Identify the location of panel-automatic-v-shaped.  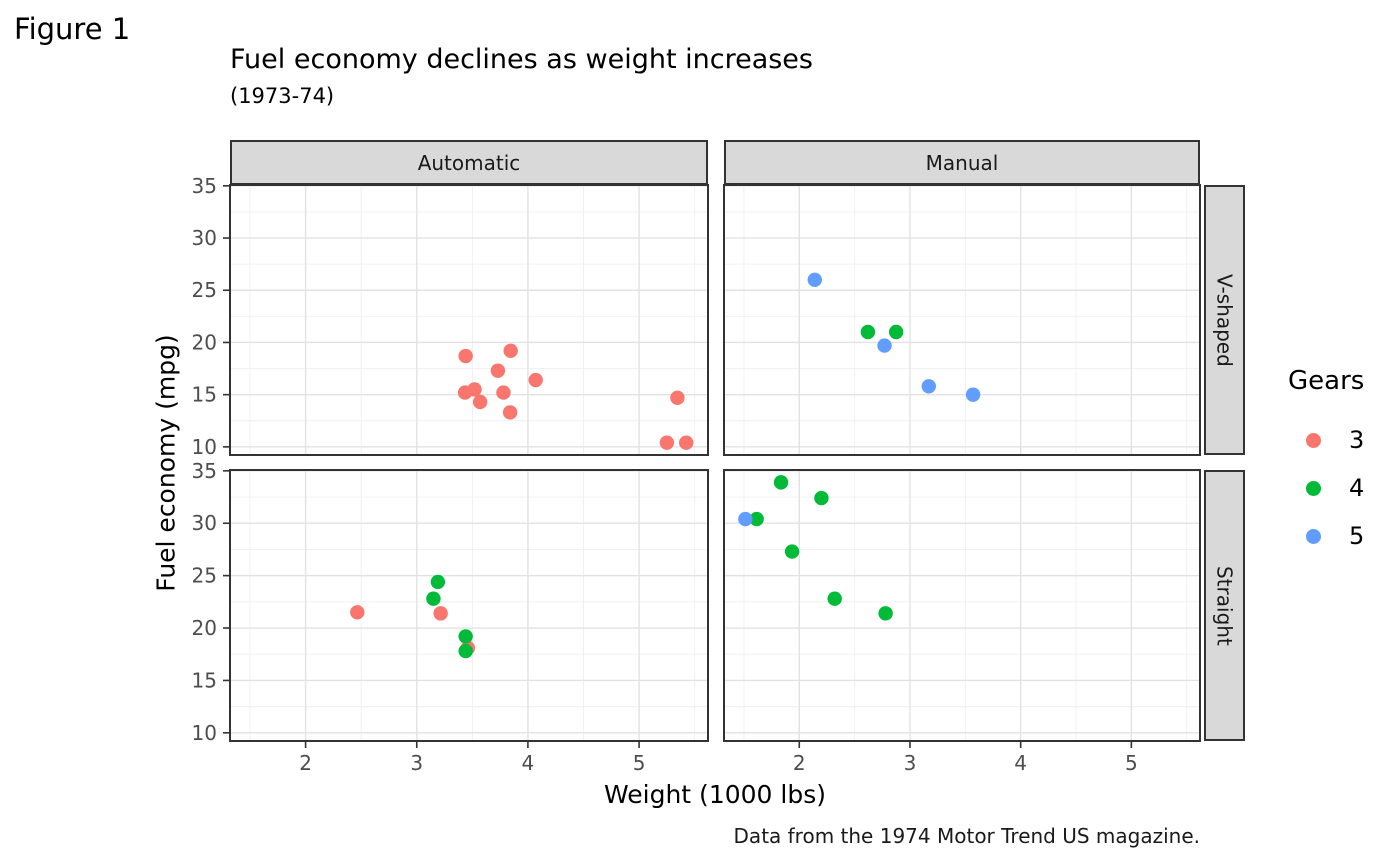
(469, 320).